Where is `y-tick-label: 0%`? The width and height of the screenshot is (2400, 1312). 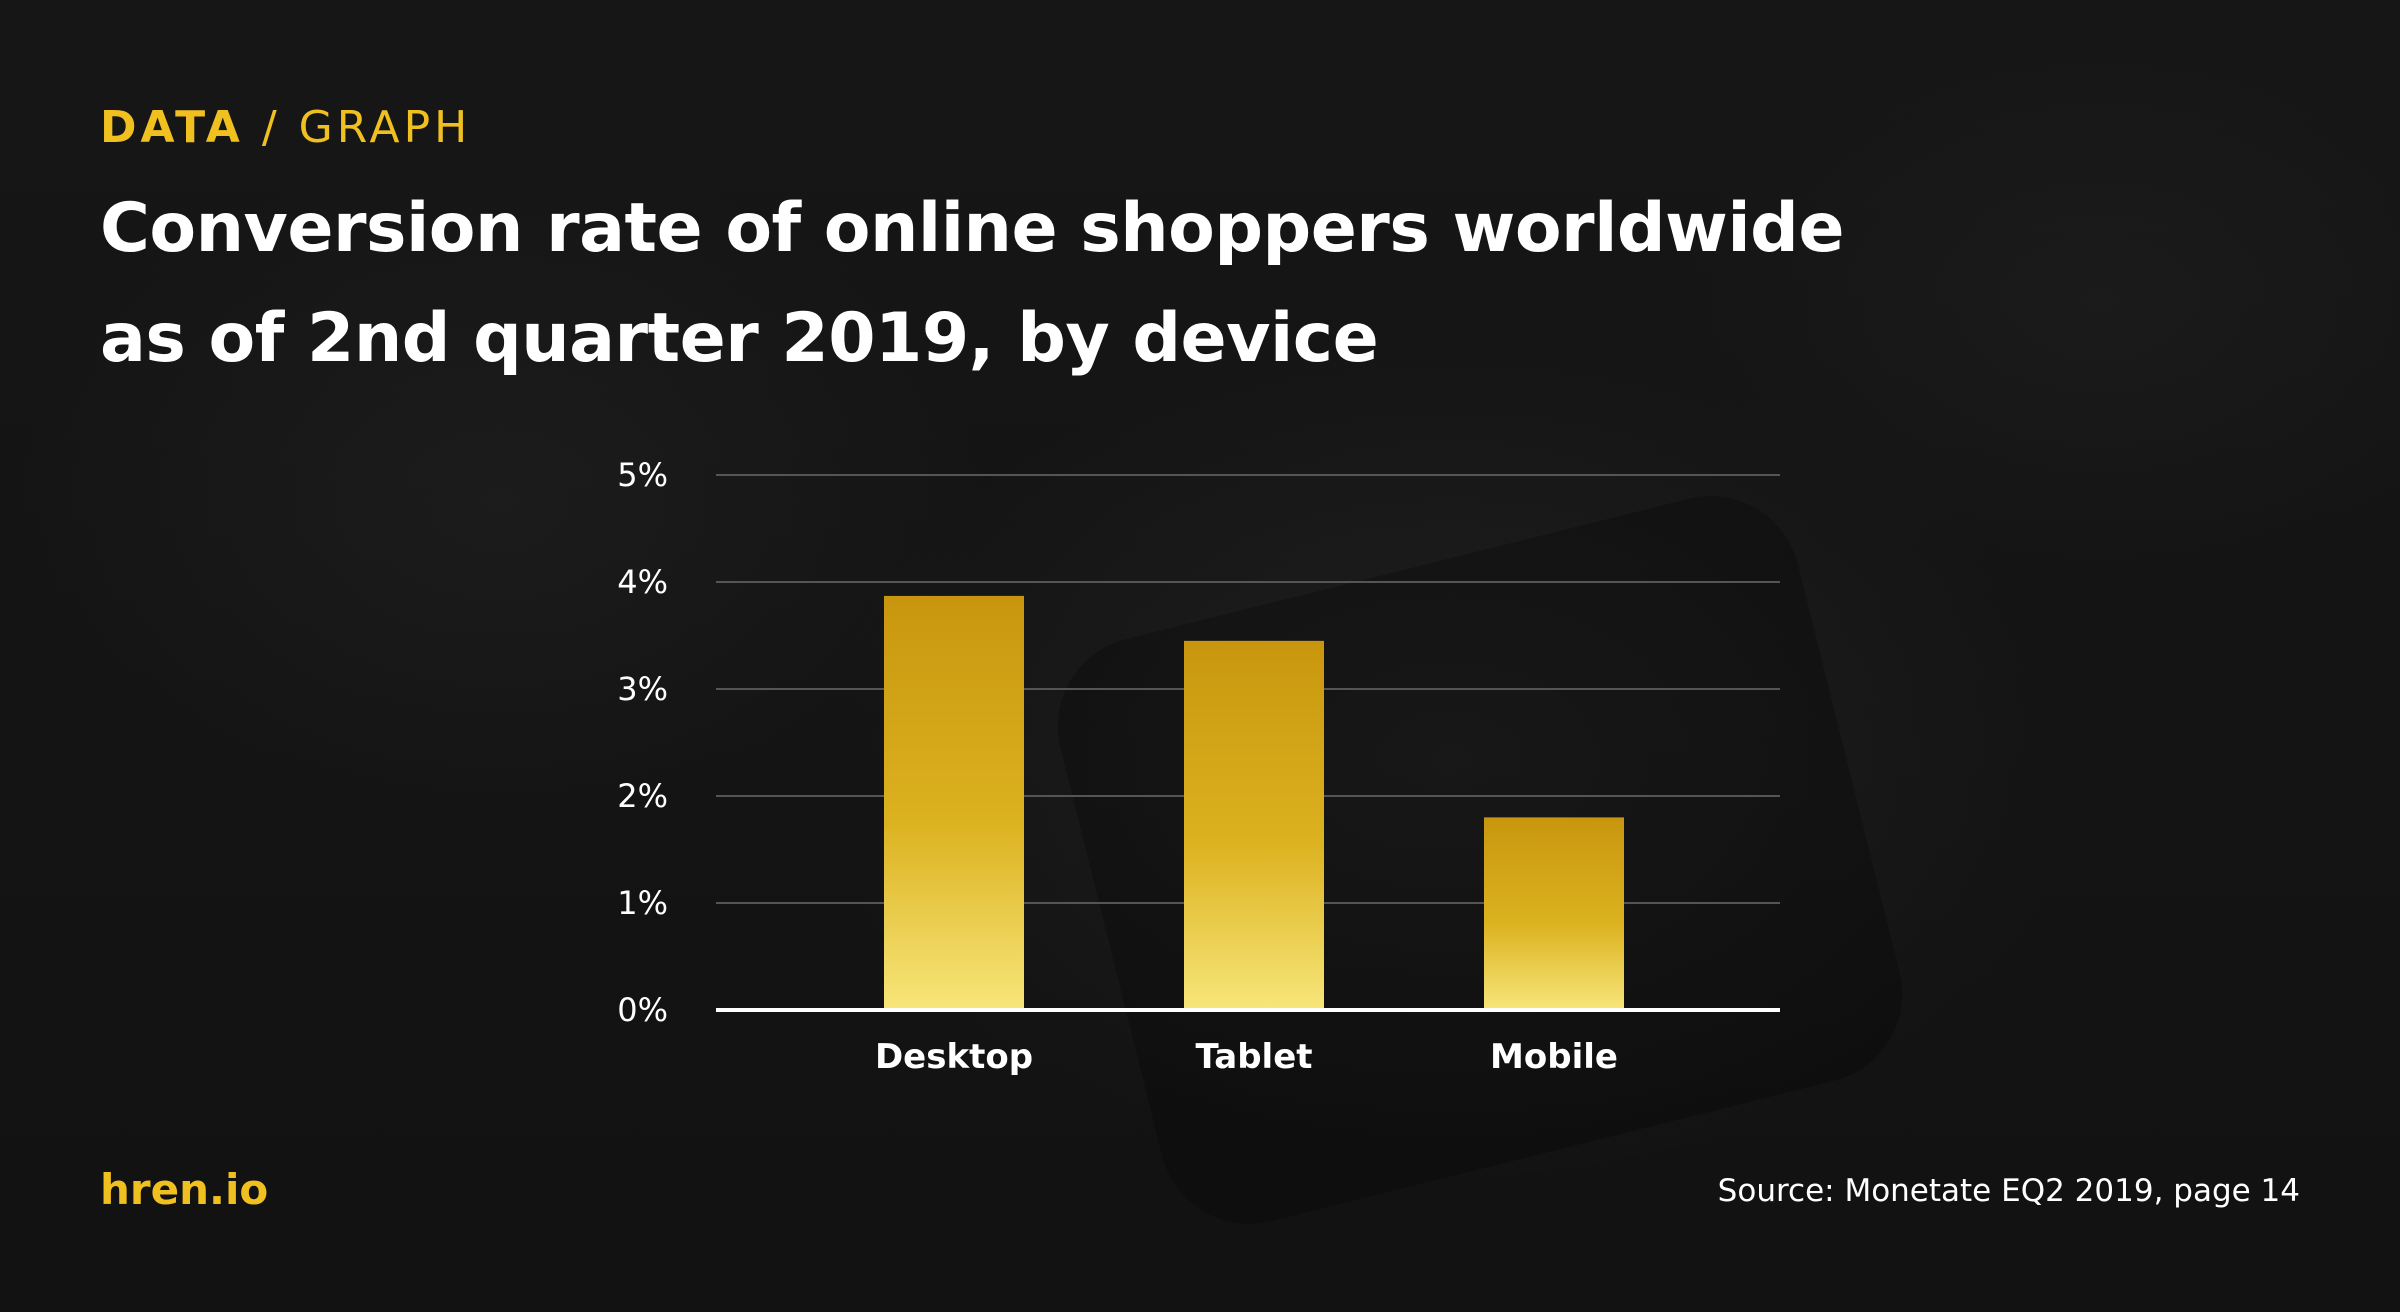
y-tick-label: 0% is located at coordinates (642, 1010).